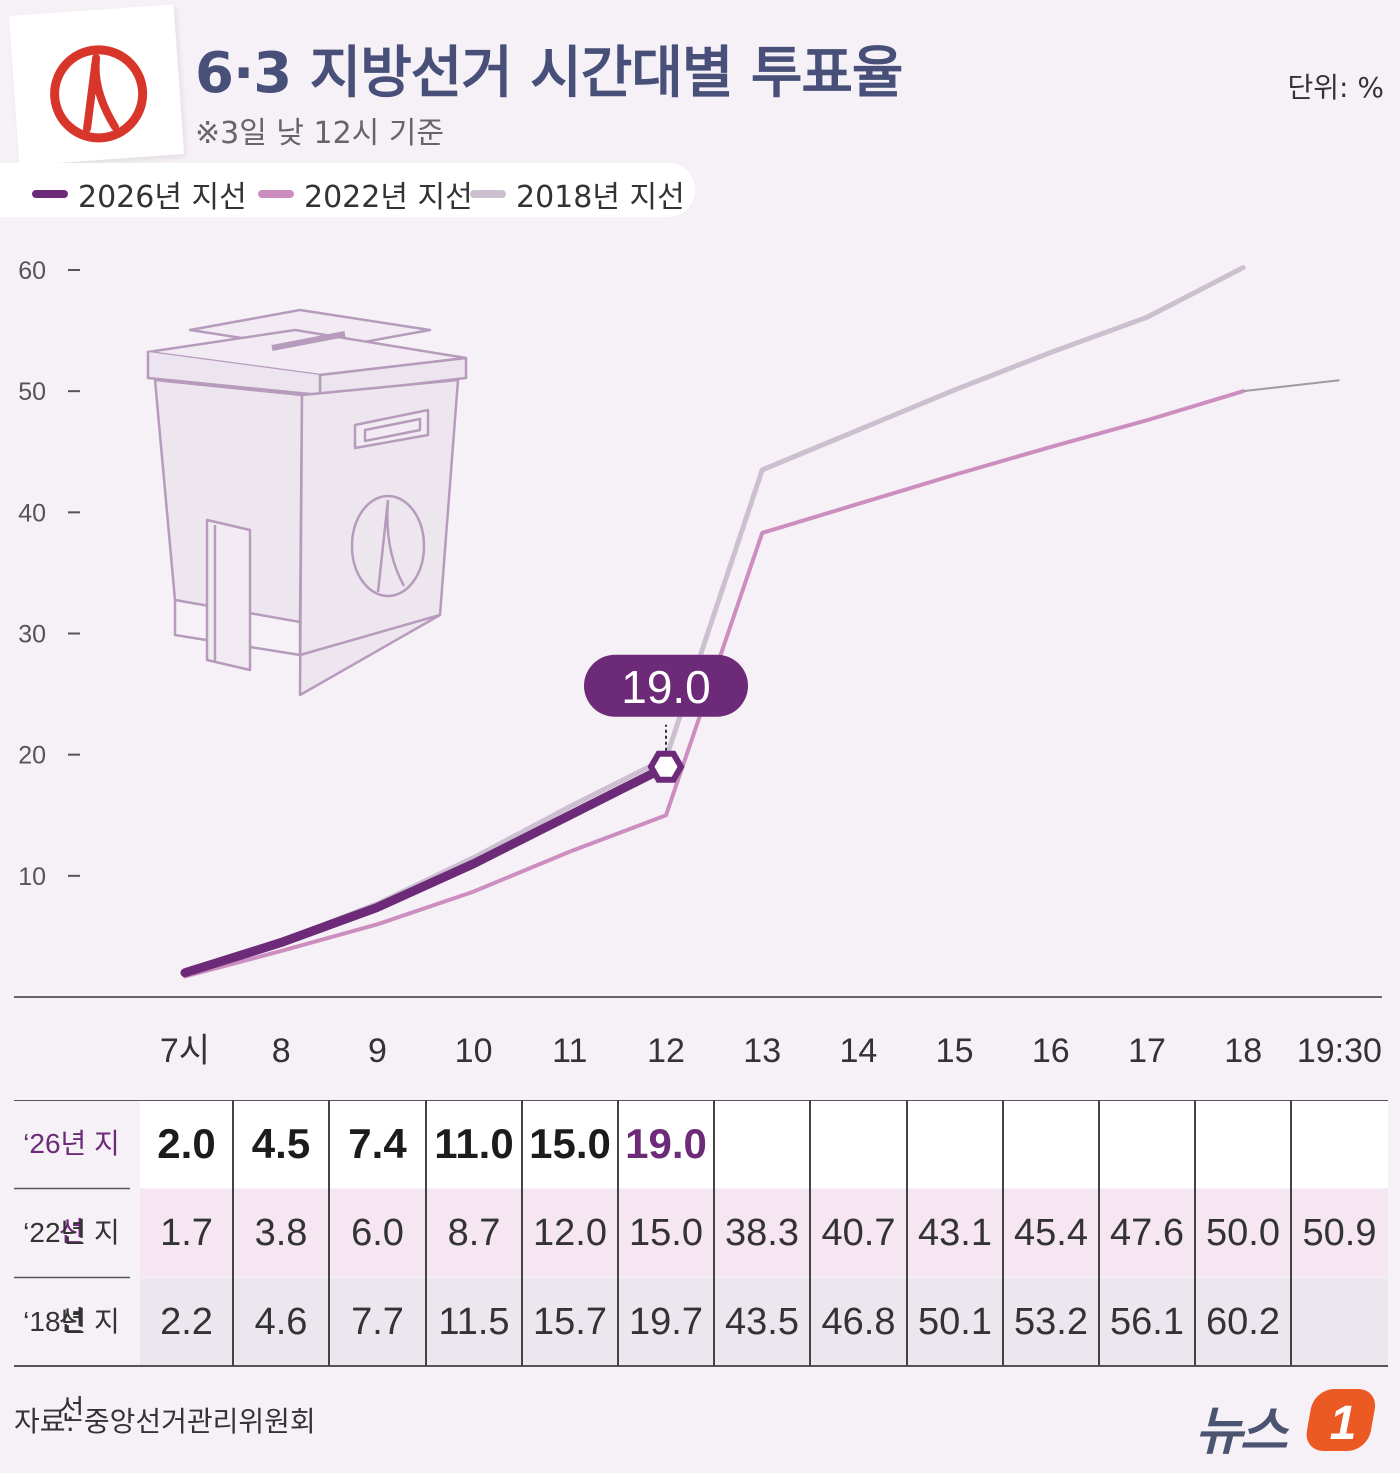 The width and height of the screenshot is (1400, 1473). What do you see at coordinates (307, 502) in the screenshot?
I see `ballot-box-illustration` at bounding box center [307, 502].